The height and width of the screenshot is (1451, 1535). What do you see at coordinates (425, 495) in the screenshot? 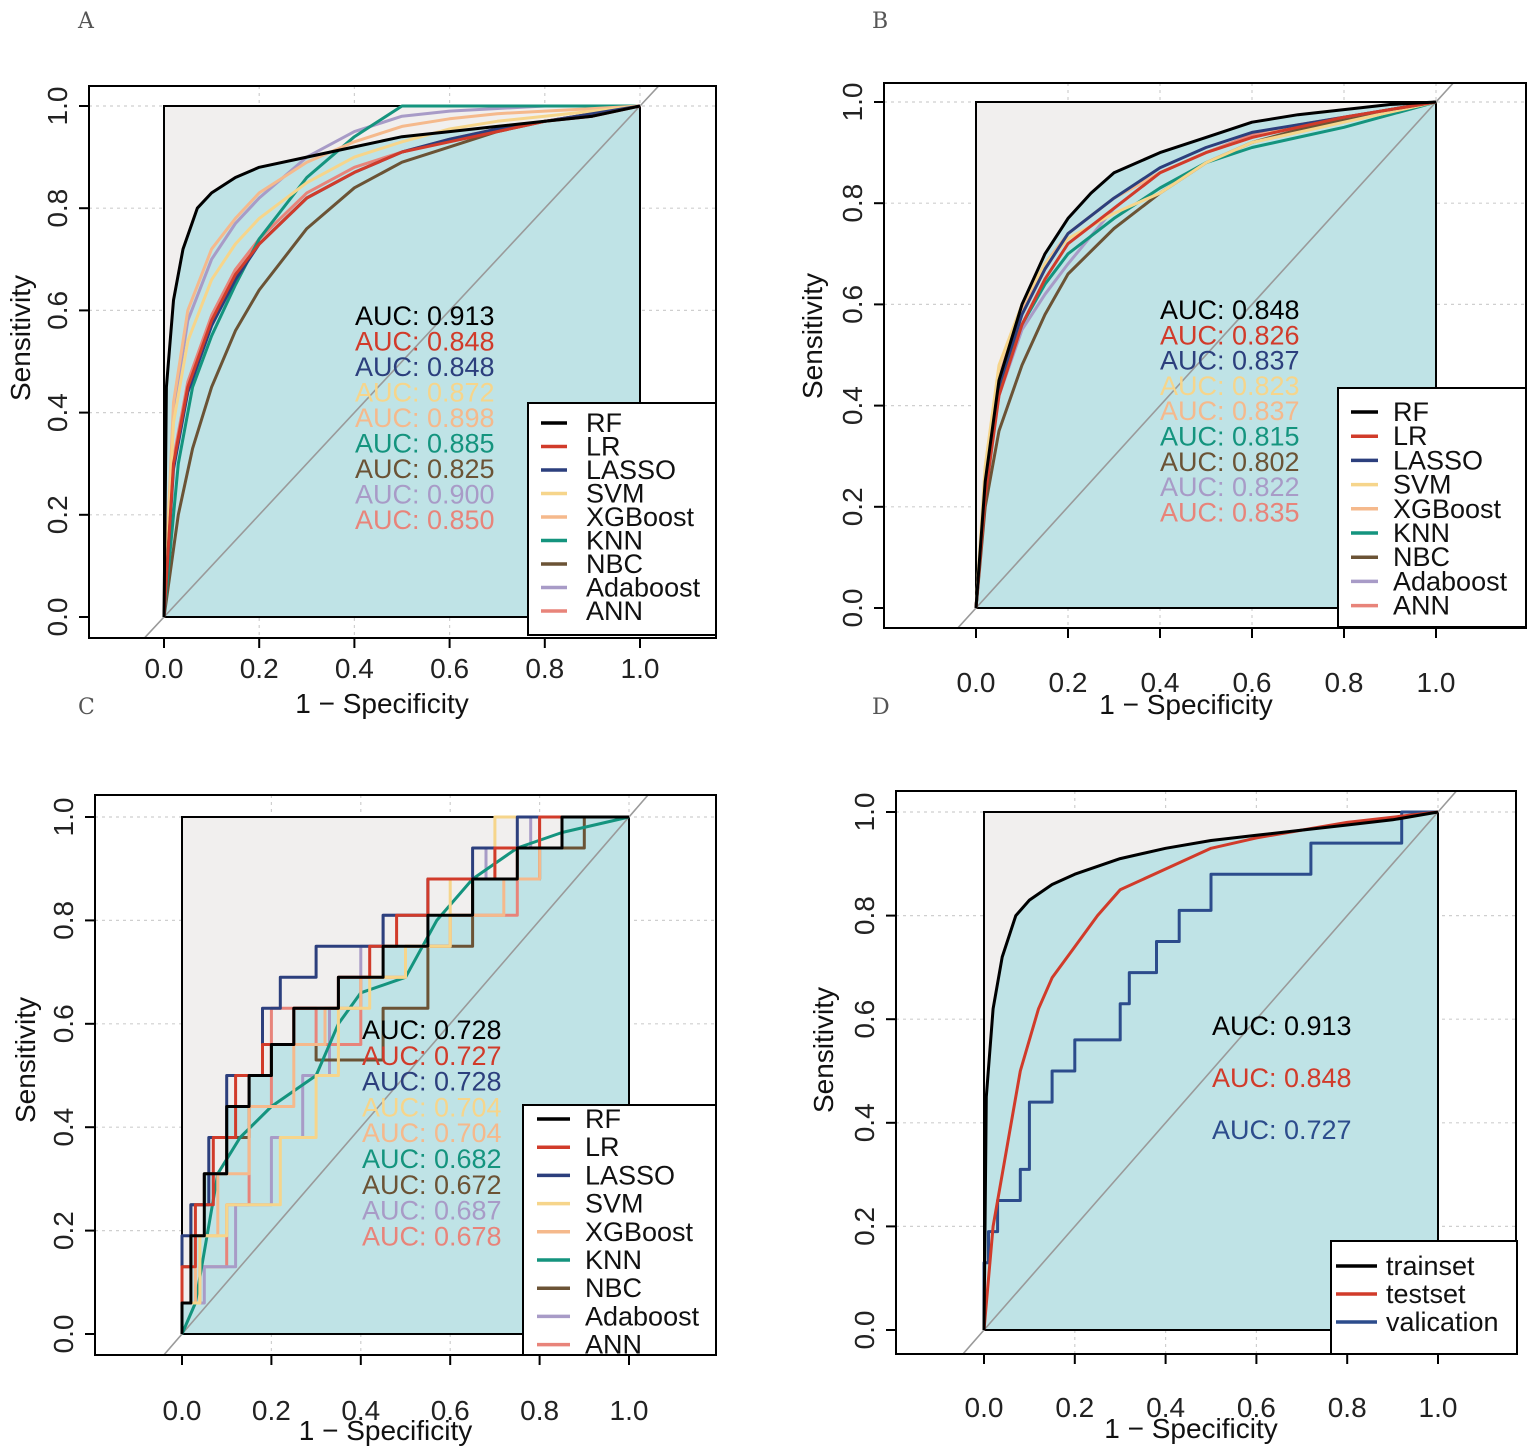
I see `auc-label-adaboost: AUC: 0.900` at bounding box center [425, 495].